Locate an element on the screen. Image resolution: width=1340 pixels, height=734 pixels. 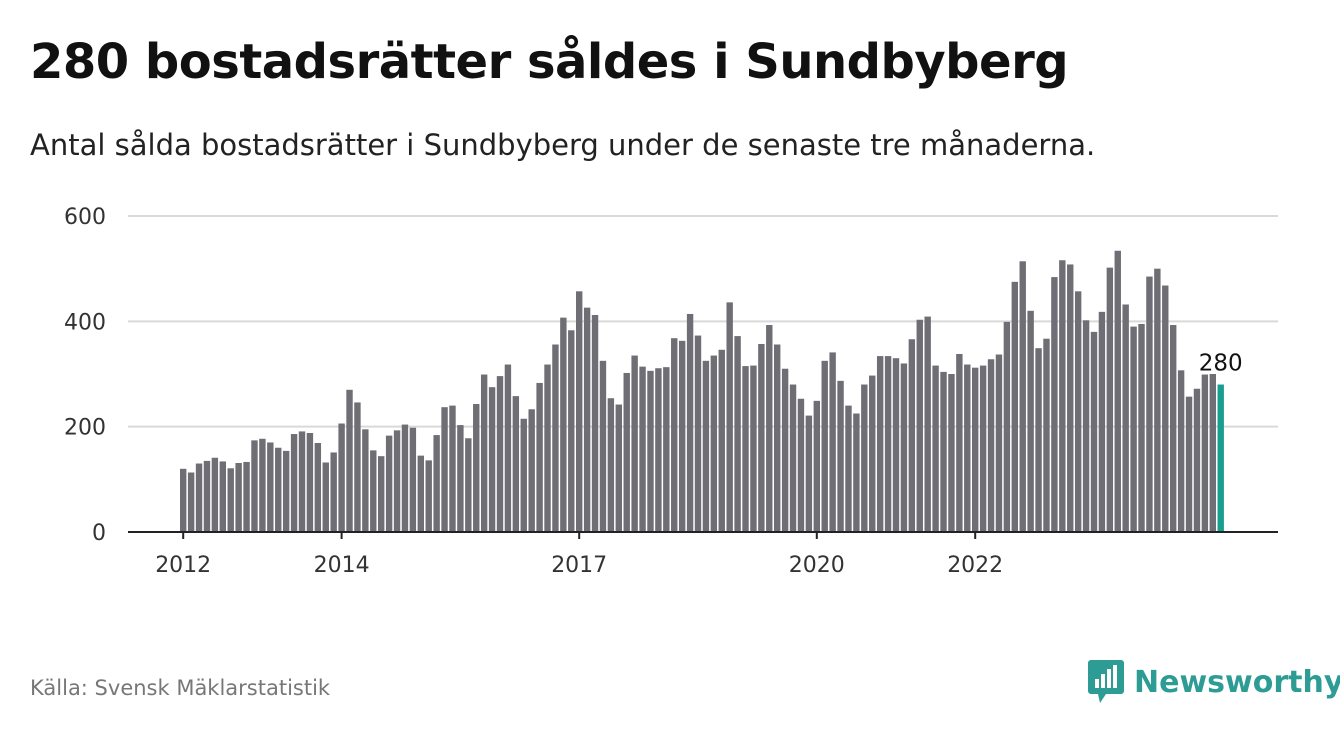
highlight-value-label: 280 is located at coordinates (1221, 364).